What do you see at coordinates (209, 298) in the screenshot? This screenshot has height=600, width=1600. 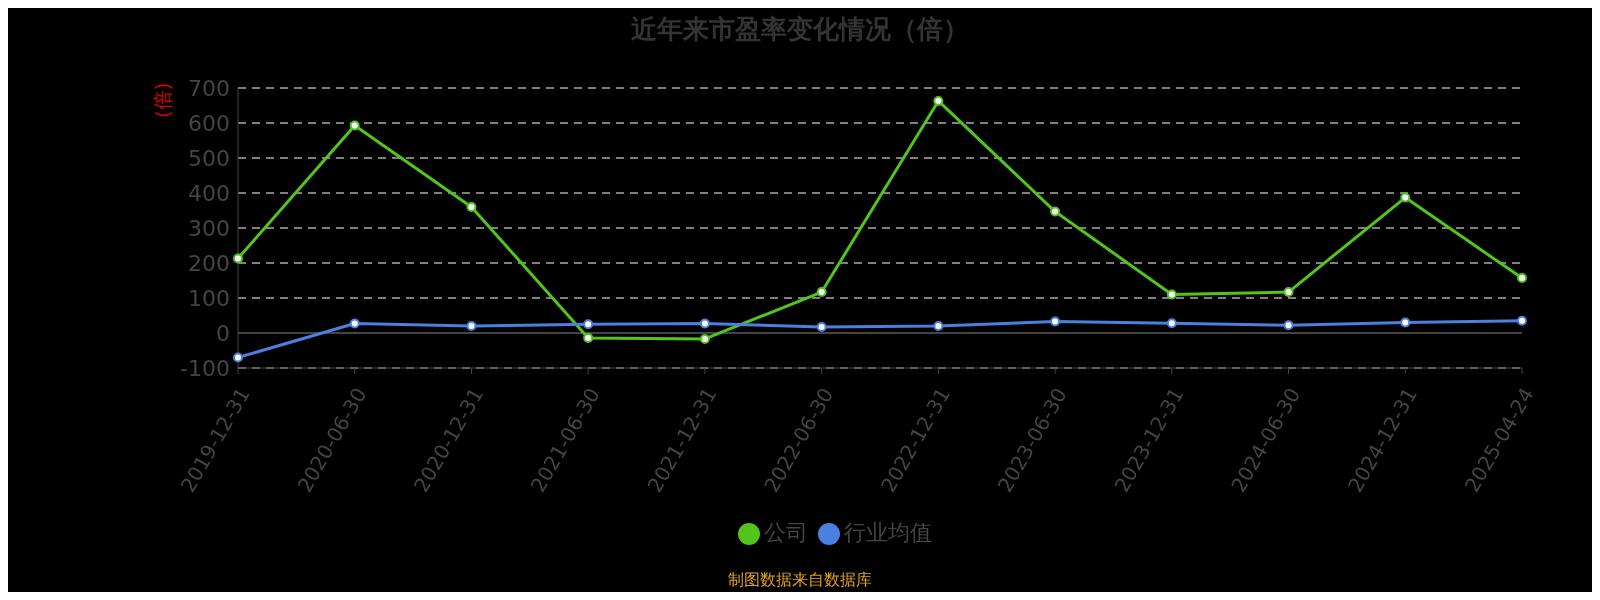 I see `y-tick-label: 100` at bounding box center [209, 298].